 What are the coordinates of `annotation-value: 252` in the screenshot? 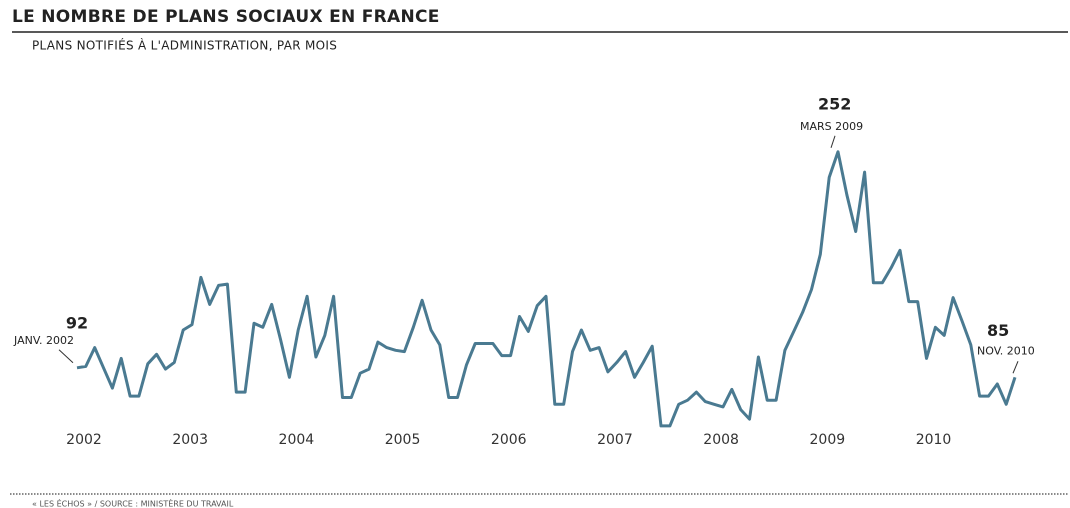 It's located at (834, 103).